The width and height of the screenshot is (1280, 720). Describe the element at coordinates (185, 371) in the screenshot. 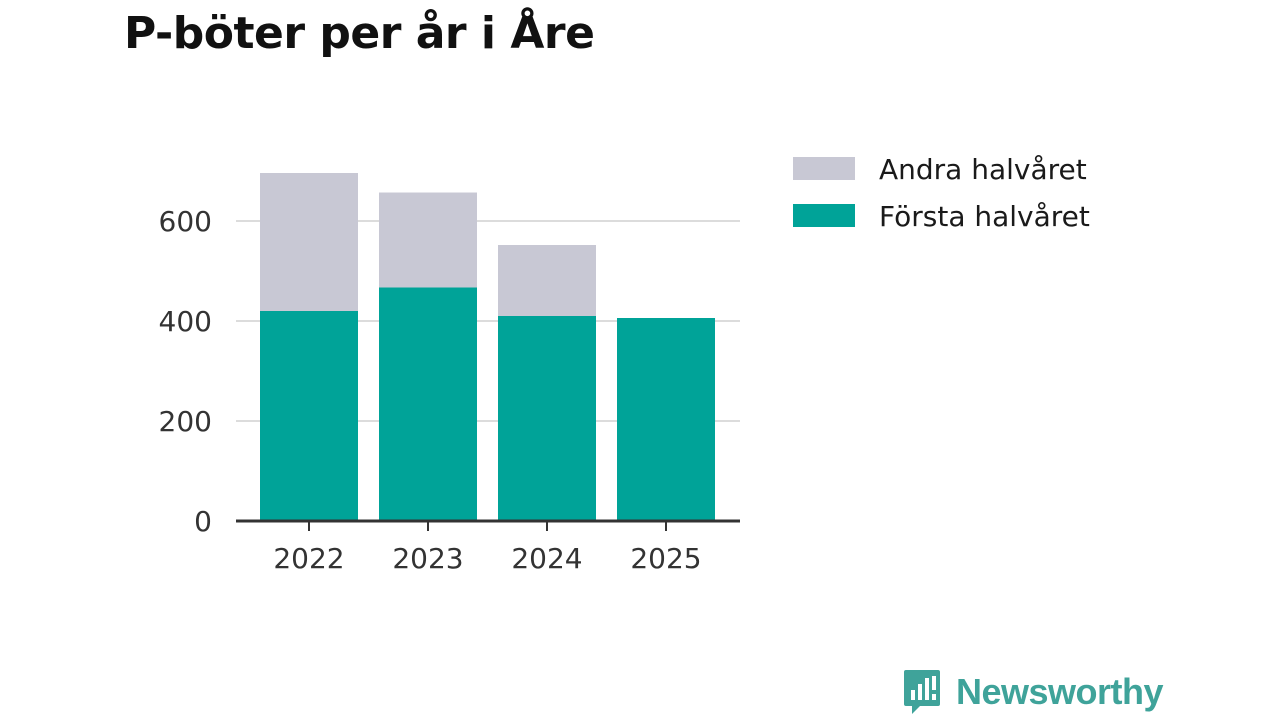

I see `y-axis-ticks: 0 200 400 600` at that location.